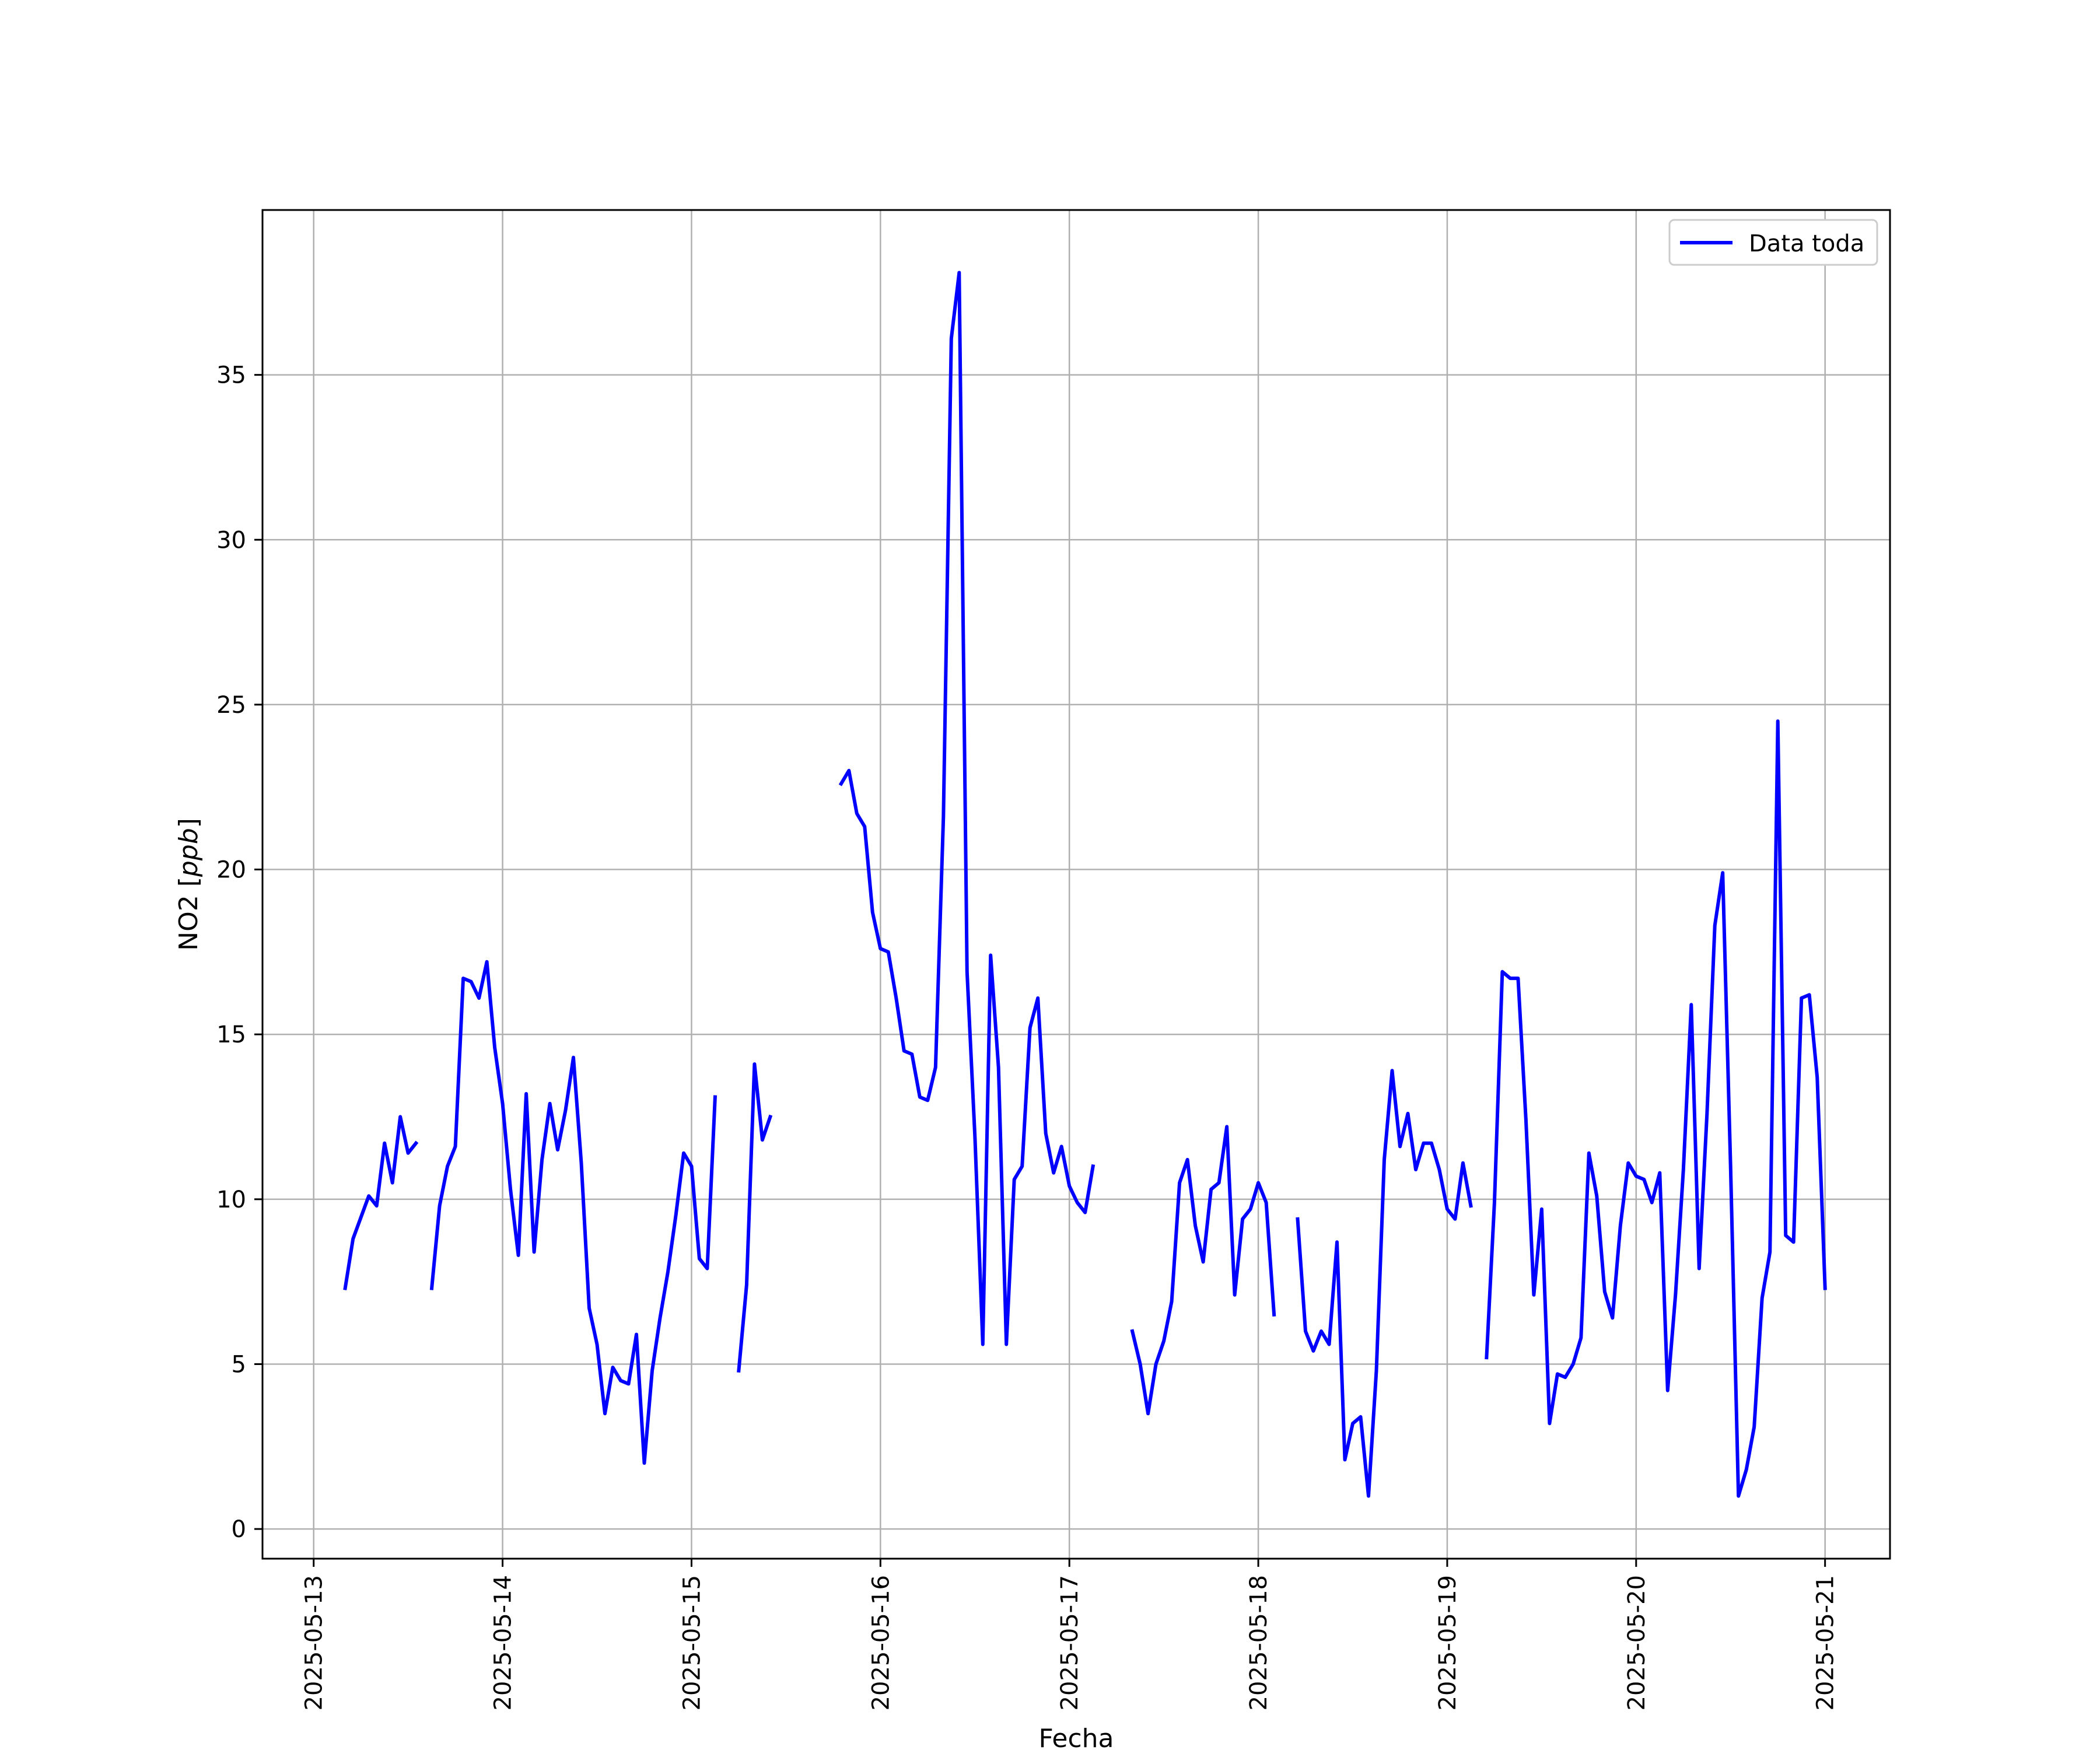  What do you see at coordinates (314, 1643) in the screenshot?
I see `x-tick-label: 2025-05-13` at bounding box center [314, 1643].